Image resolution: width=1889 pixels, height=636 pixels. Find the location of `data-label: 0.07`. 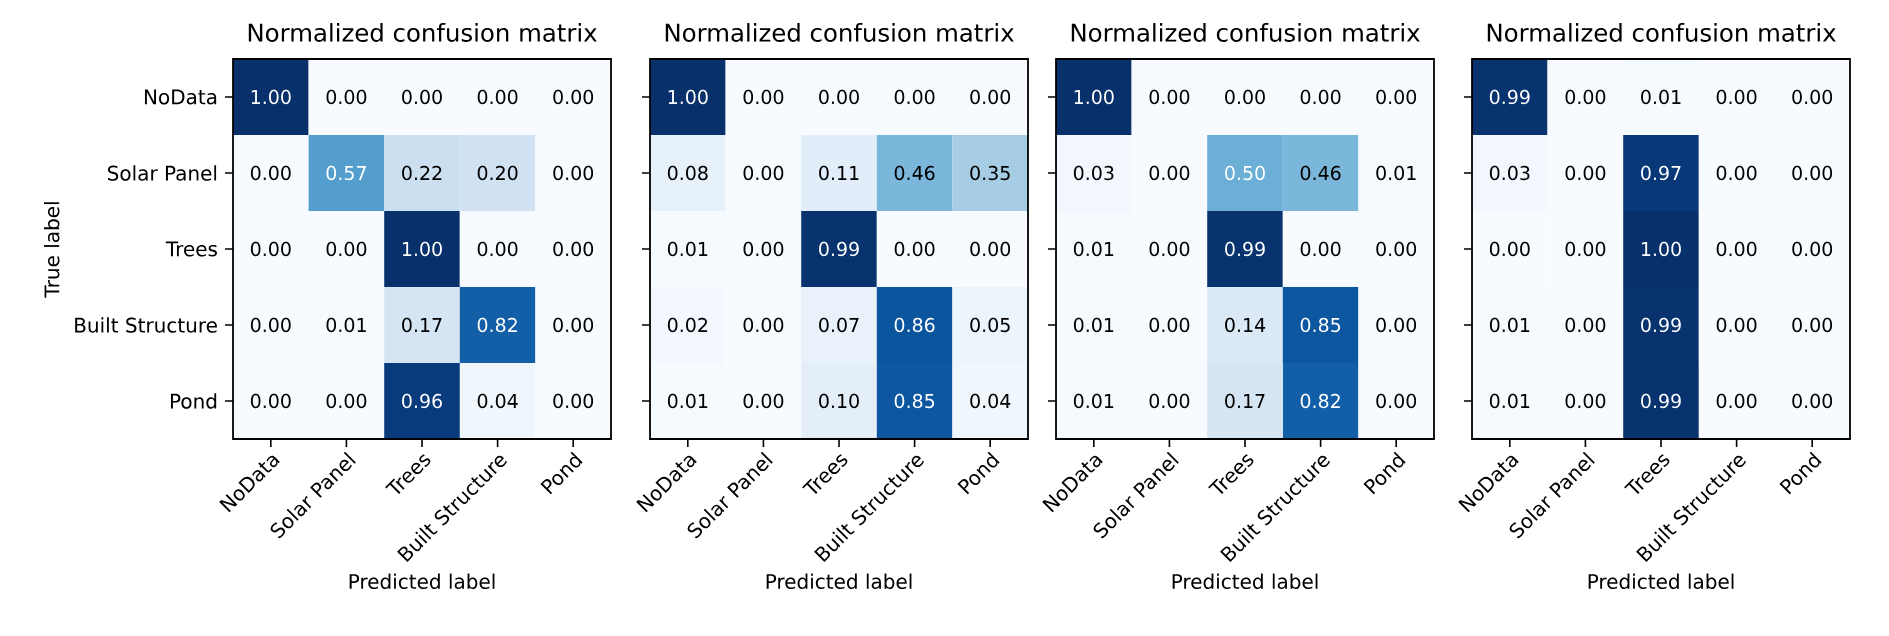

data-label: 0.07 is located at coordinates (839, 325).